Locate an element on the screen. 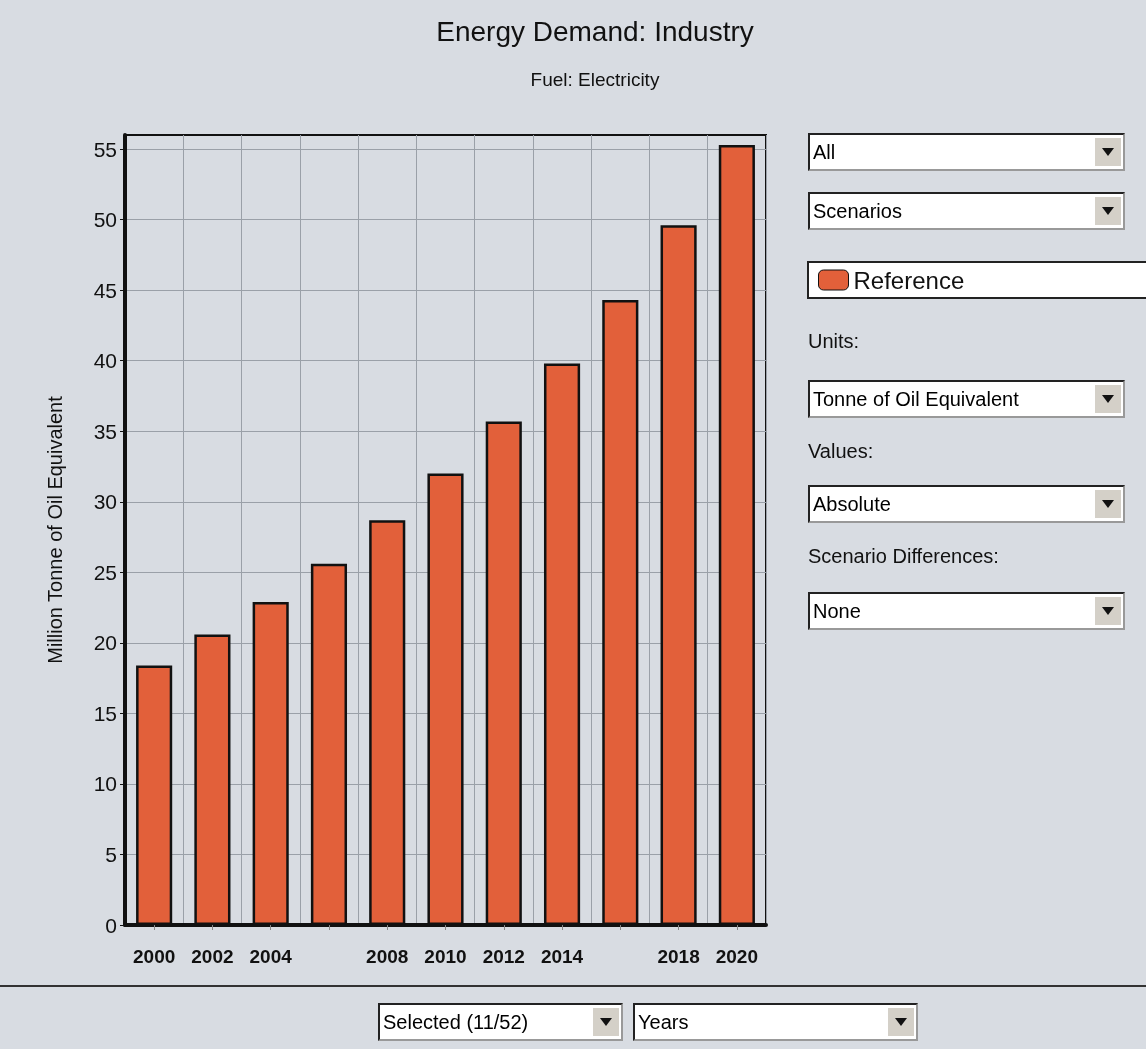 The height and width of the screenshot is (1049, 1146). legend-label: Reference is located at coordinates (909, 280).